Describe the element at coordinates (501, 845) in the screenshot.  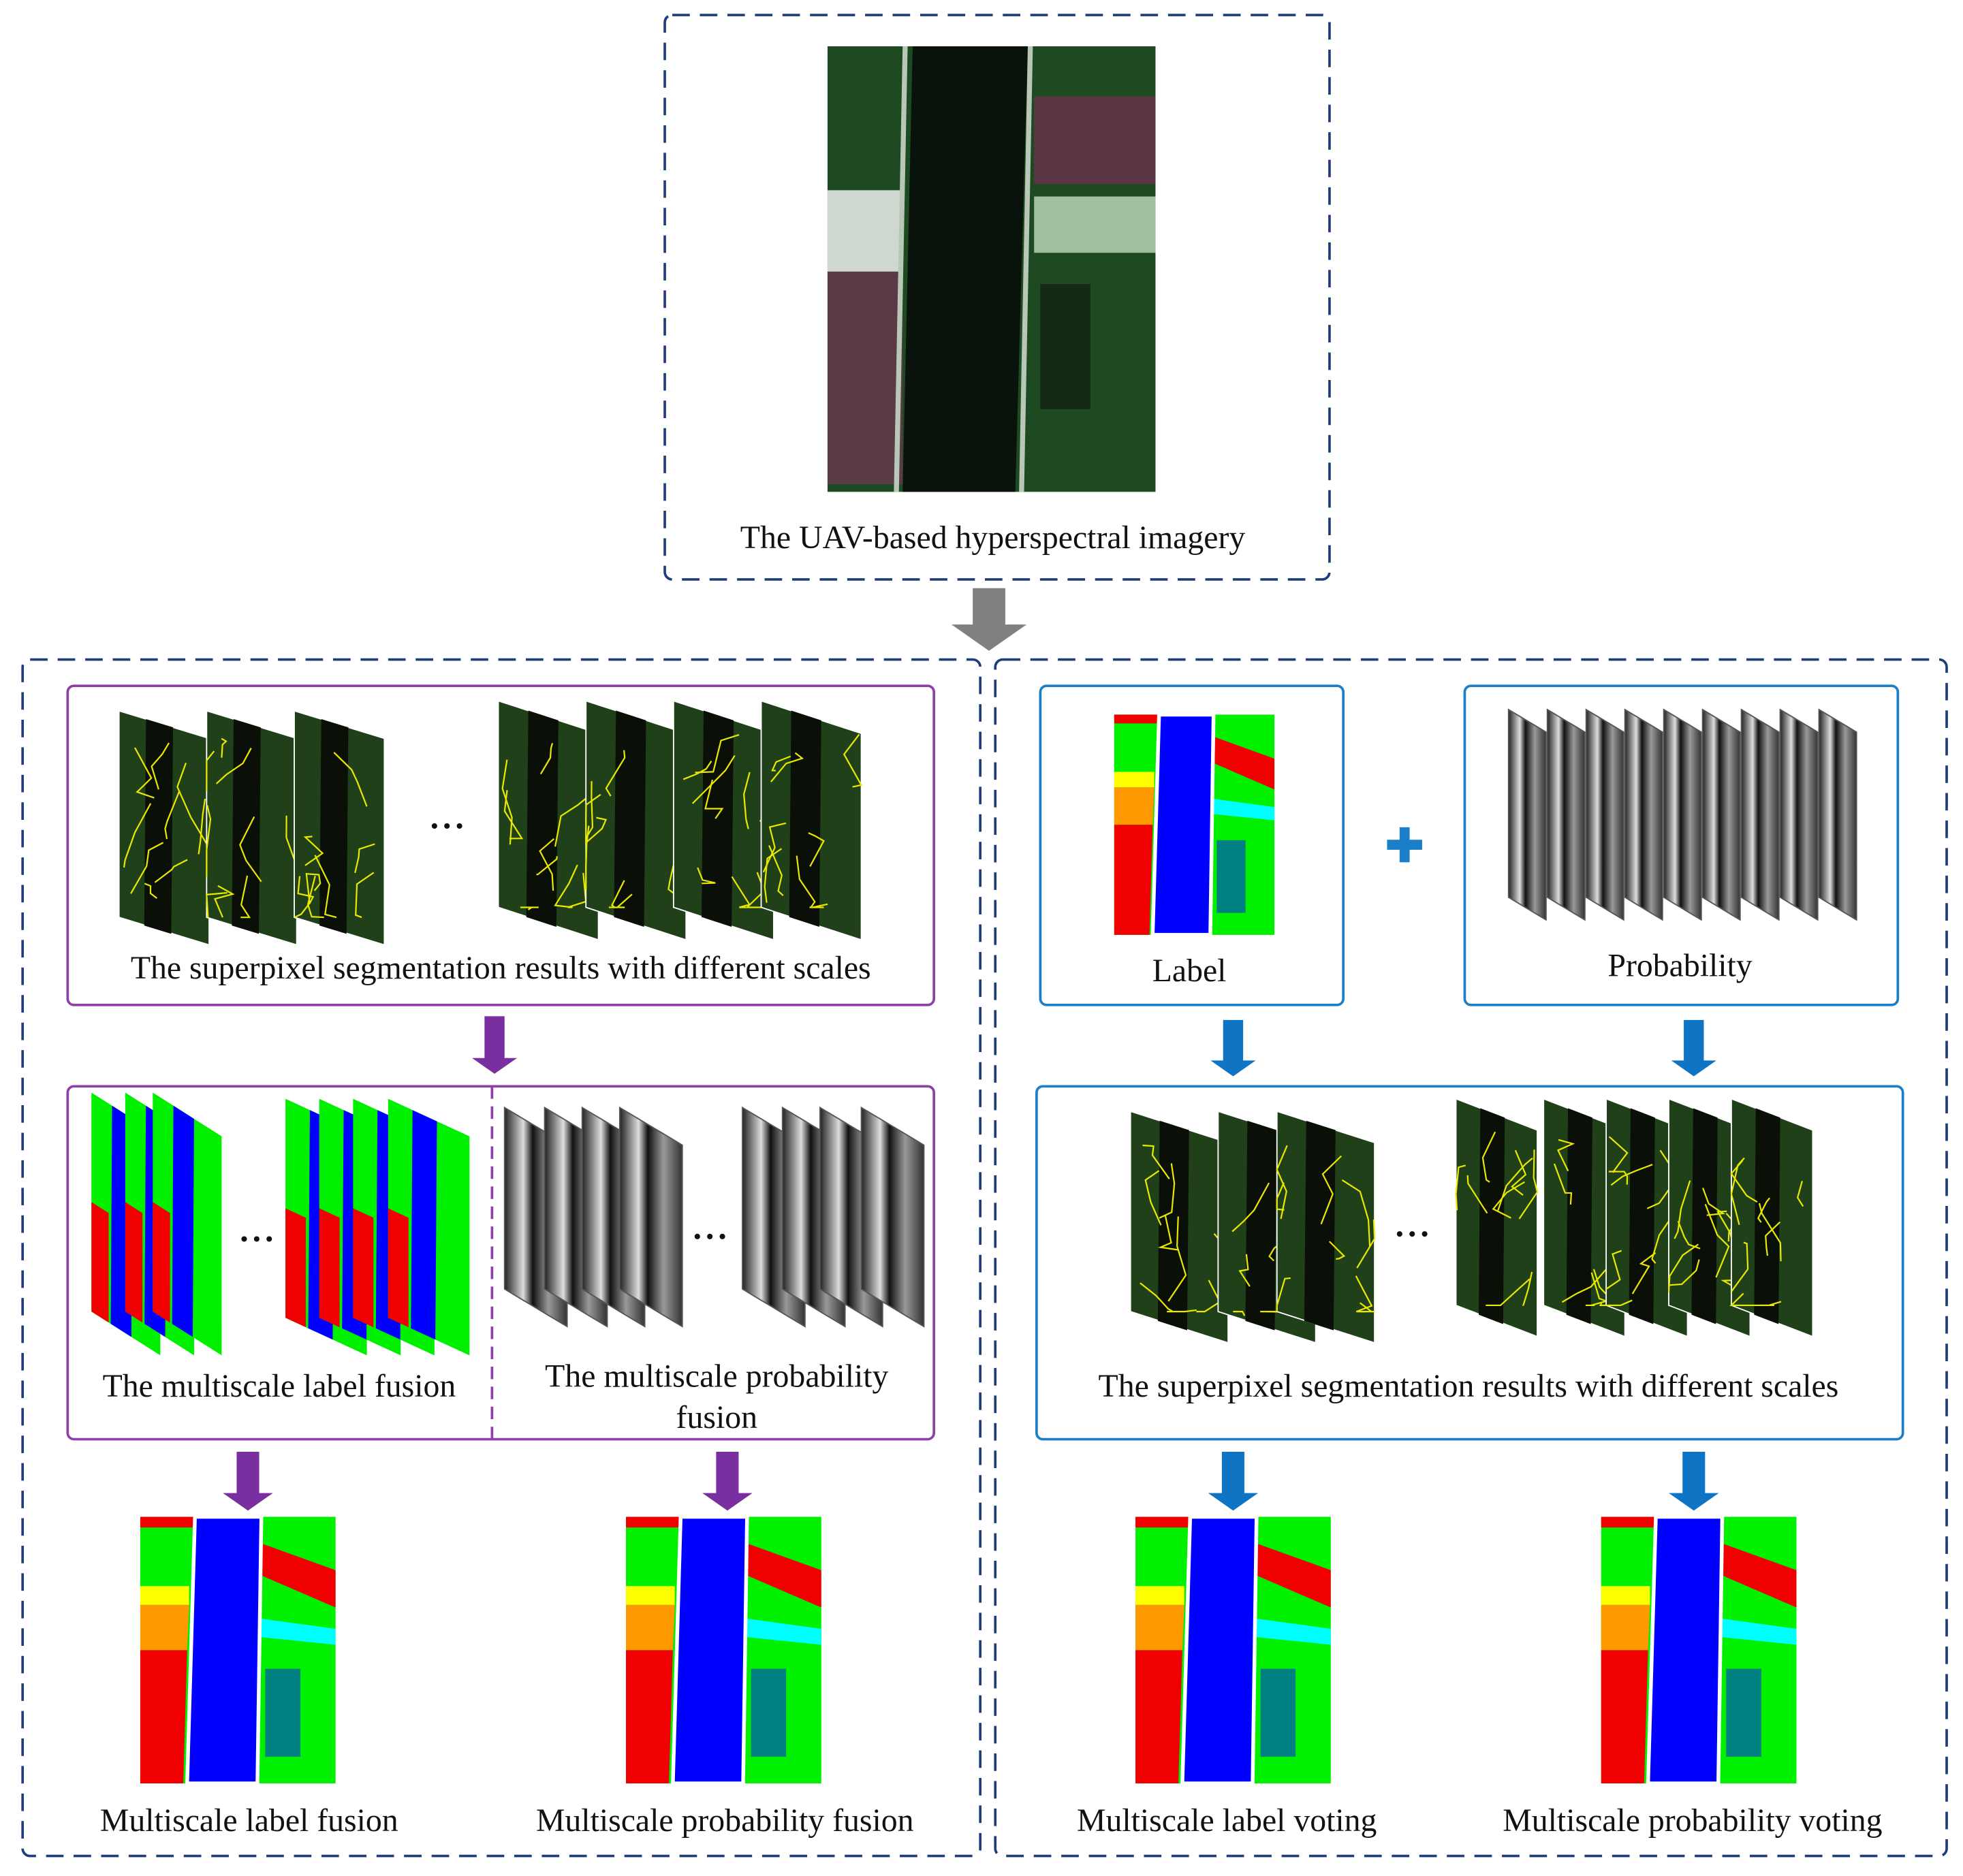
I see `segmentation-box` at that location.